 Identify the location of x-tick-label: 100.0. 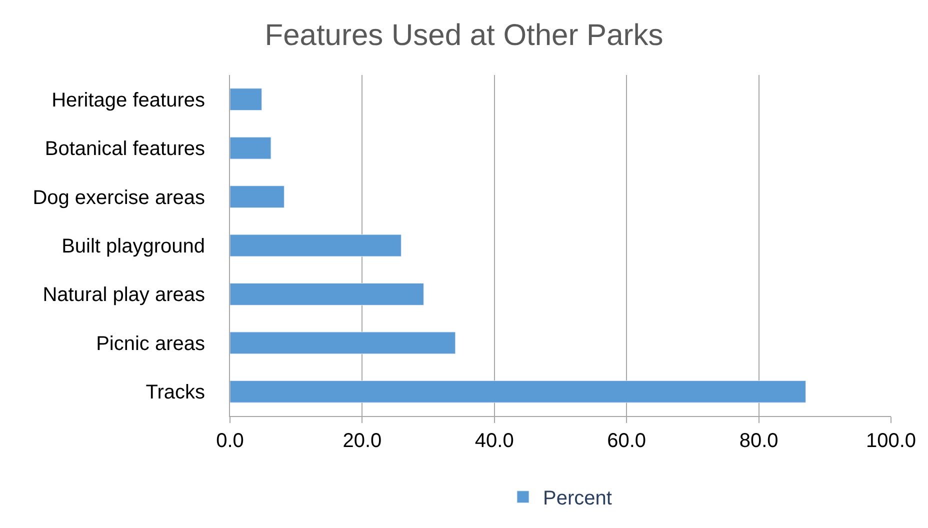
(891, 441).